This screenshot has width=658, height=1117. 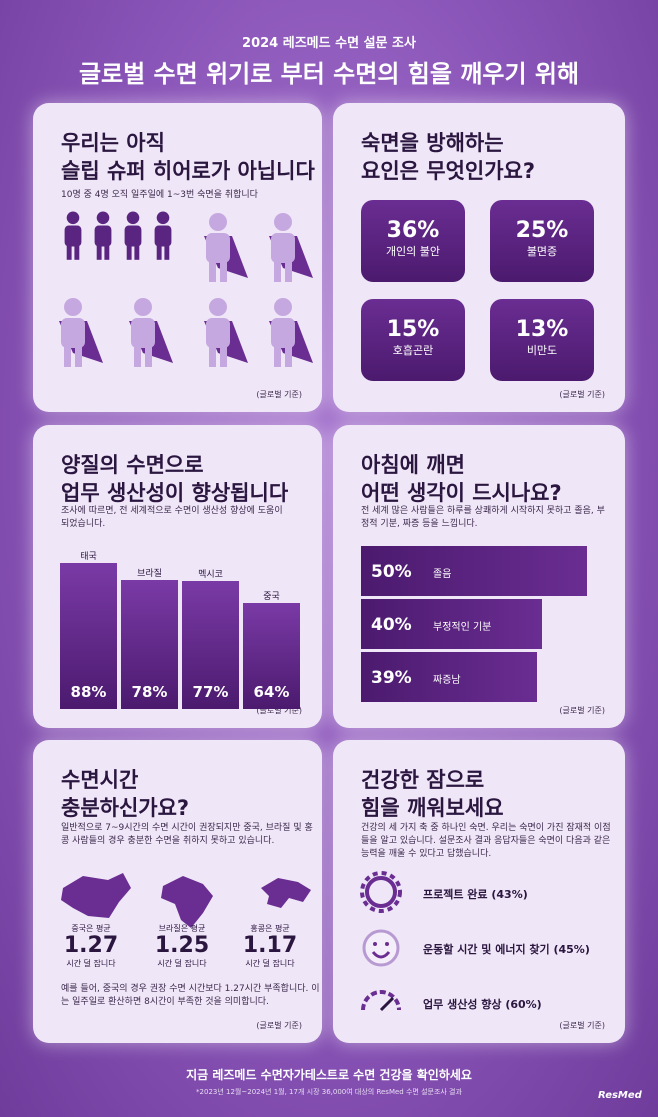 I want to click on benefit-item: 운동할 시간 및 에너지 찾기 (45%), so click(x=506, y=949).